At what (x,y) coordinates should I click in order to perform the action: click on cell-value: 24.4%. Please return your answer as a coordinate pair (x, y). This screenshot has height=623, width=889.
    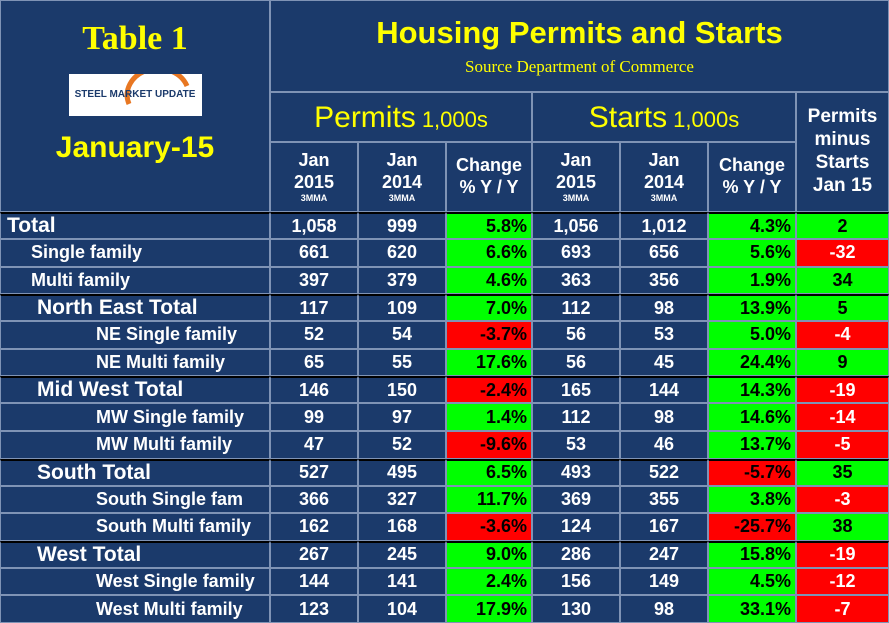
    Looking at the image, I should click on (752, 362).